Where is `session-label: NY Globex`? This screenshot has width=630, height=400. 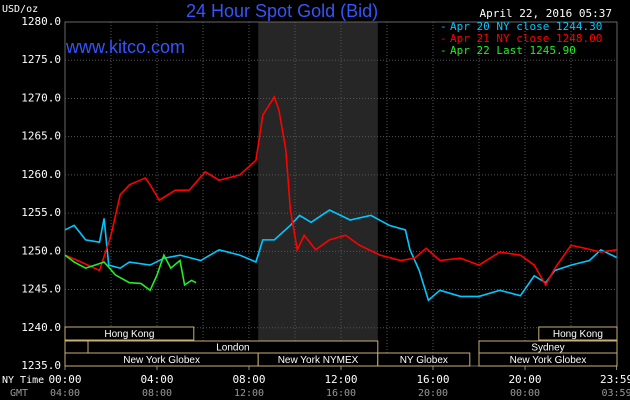 session-label: NY Globex is located at coordinates (424, 360).